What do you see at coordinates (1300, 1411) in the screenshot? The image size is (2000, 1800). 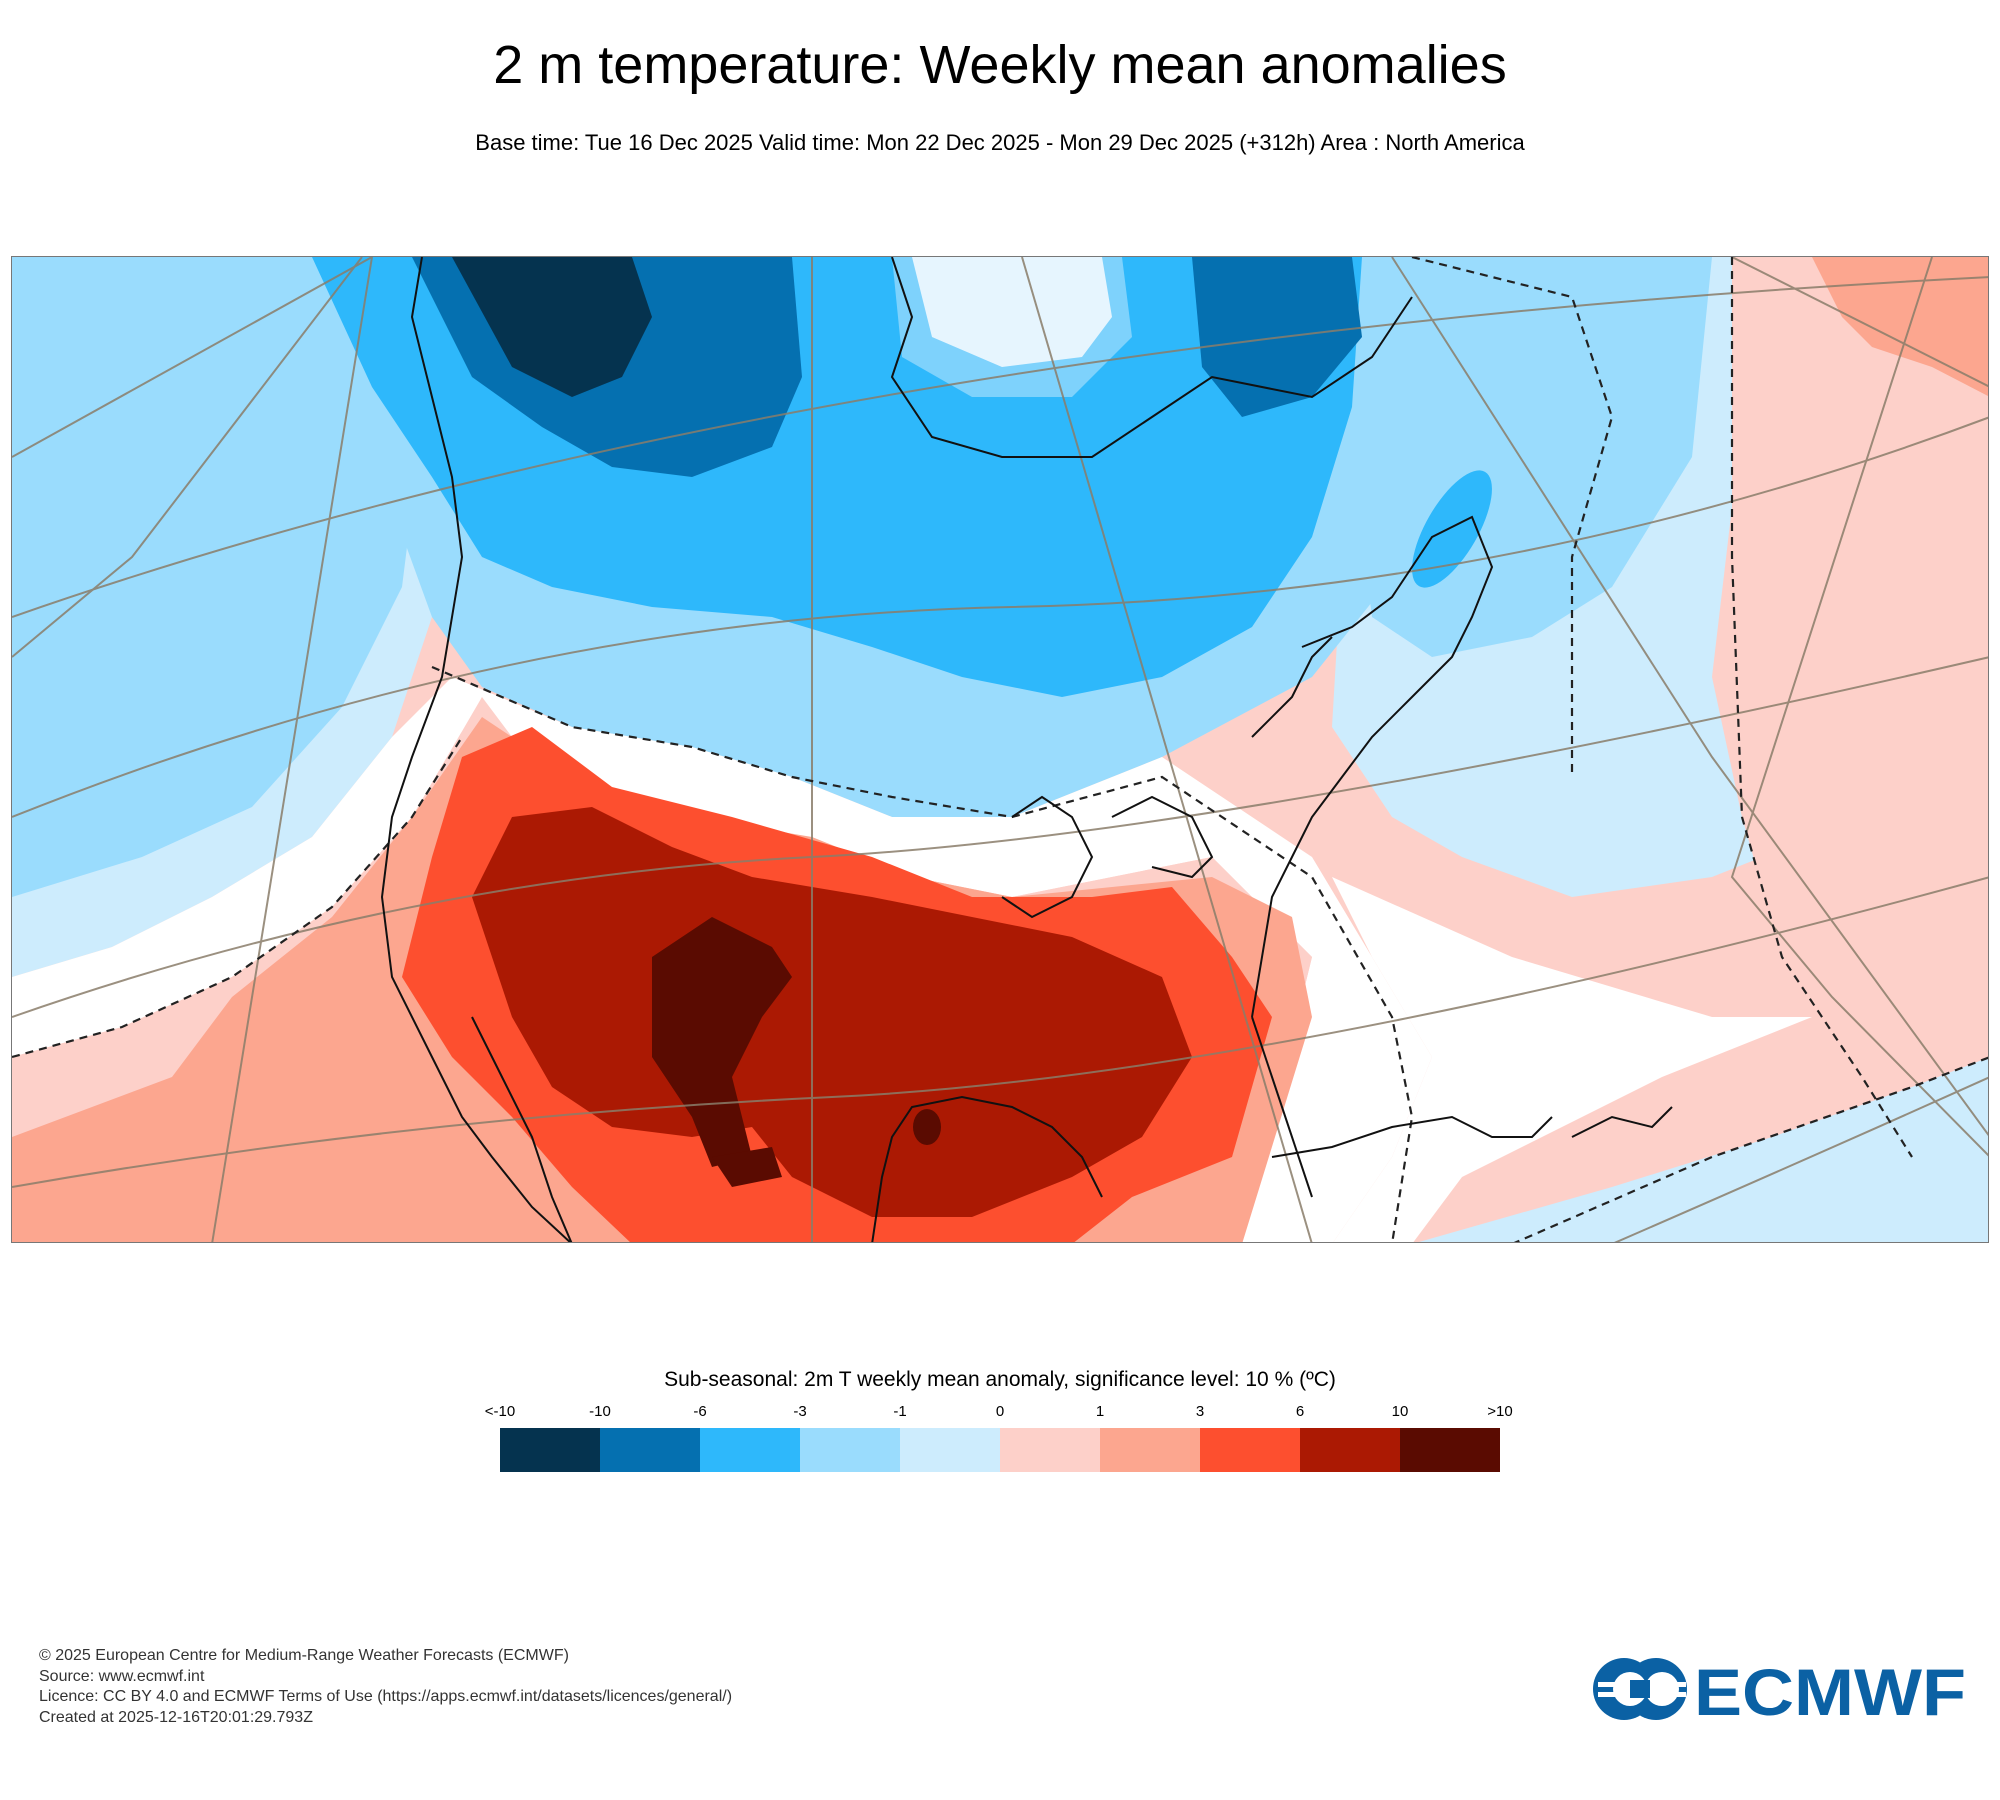 I see `legend-label: 6` at bounding box center [1300, 1411].